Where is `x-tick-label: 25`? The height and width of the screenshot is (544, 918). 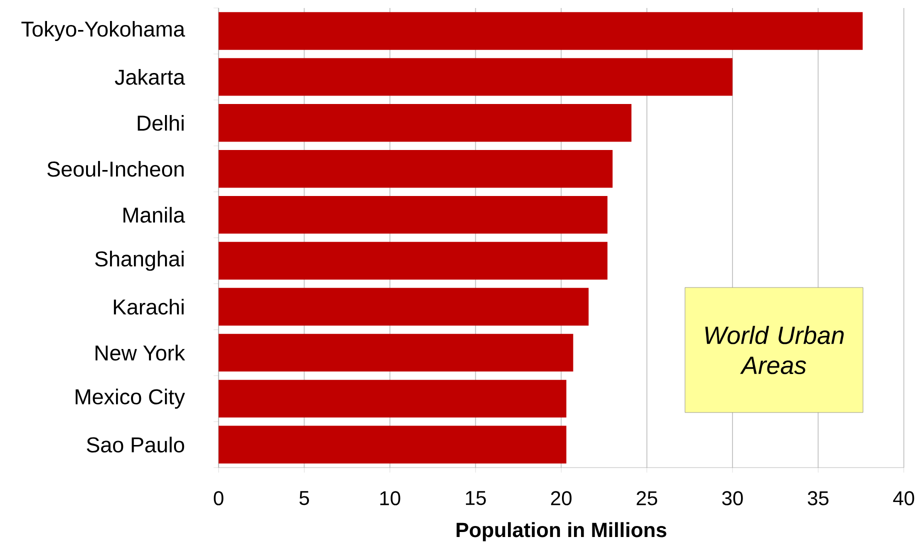 x-tick-label: 25 is located at coordinates (647, 498).